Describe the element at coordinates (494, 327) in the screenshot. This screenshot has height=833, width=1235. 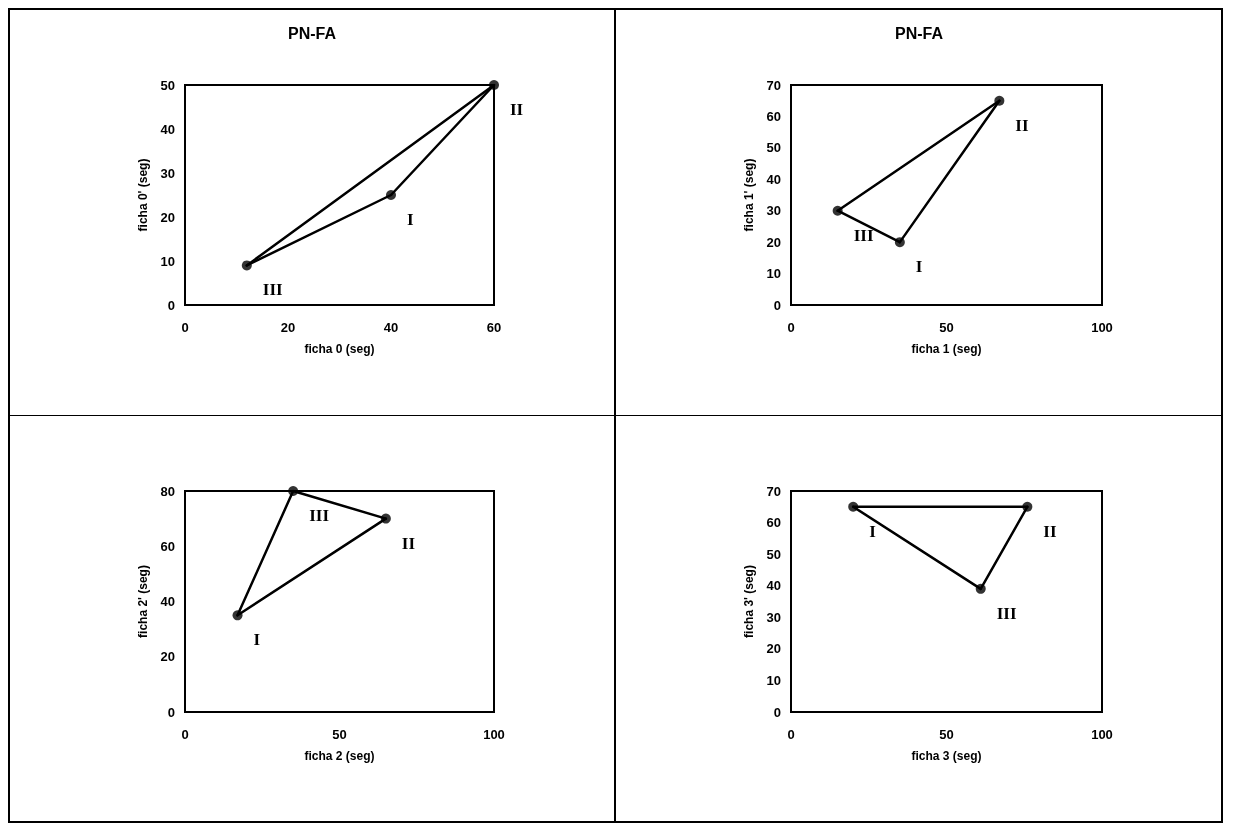
I see `x-tick-label: 60` at that location.